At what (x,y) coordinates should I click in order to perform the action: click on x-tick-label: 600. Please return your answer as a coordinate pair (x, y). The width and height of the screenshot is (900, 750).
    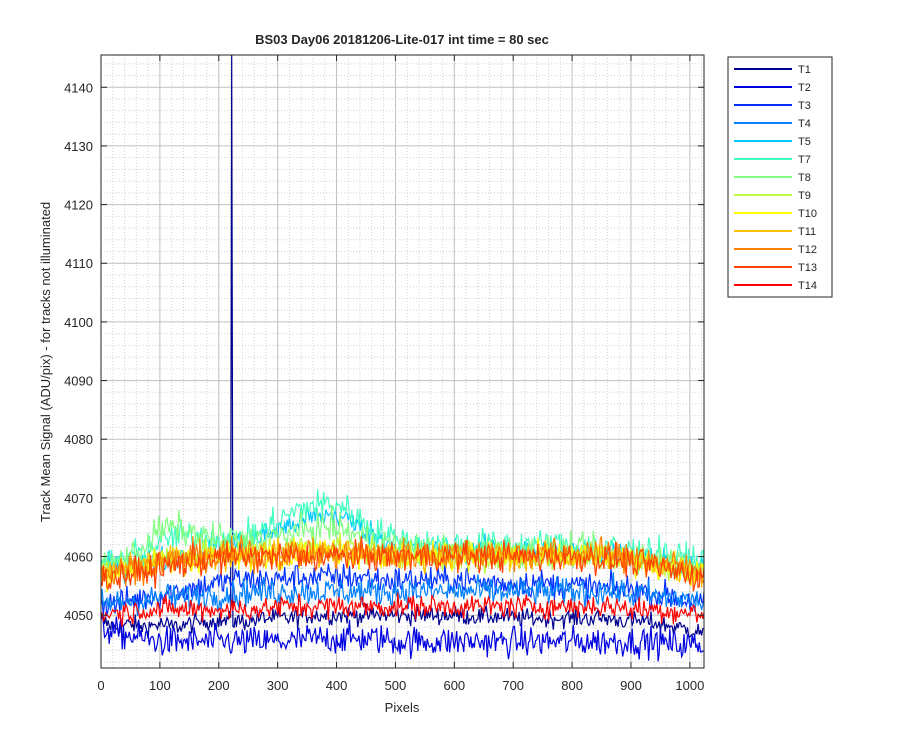
    Looking at the image, I should click on (454, 685).